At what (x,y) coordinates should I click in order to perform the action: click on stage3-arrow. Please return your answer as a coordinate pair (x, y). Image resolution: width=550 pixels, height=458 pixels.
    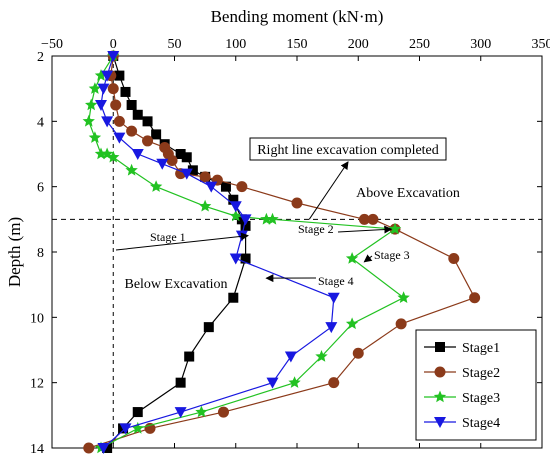
    Looking at the image, I should click on (368, 258).